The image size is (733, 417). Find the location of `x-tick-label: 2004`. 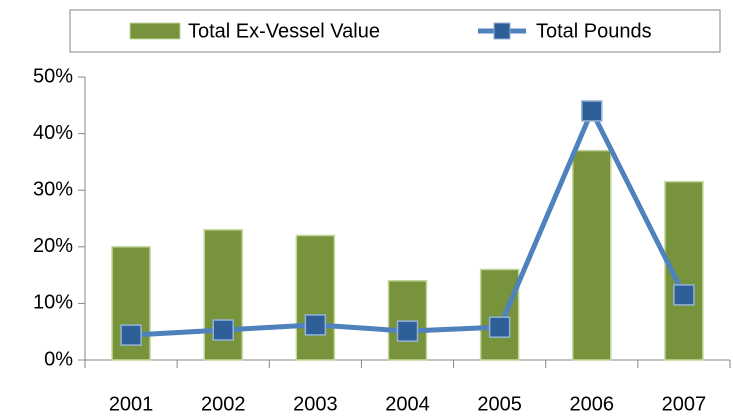

x-tick-label: 2004 is located at coordinates (407, 404).